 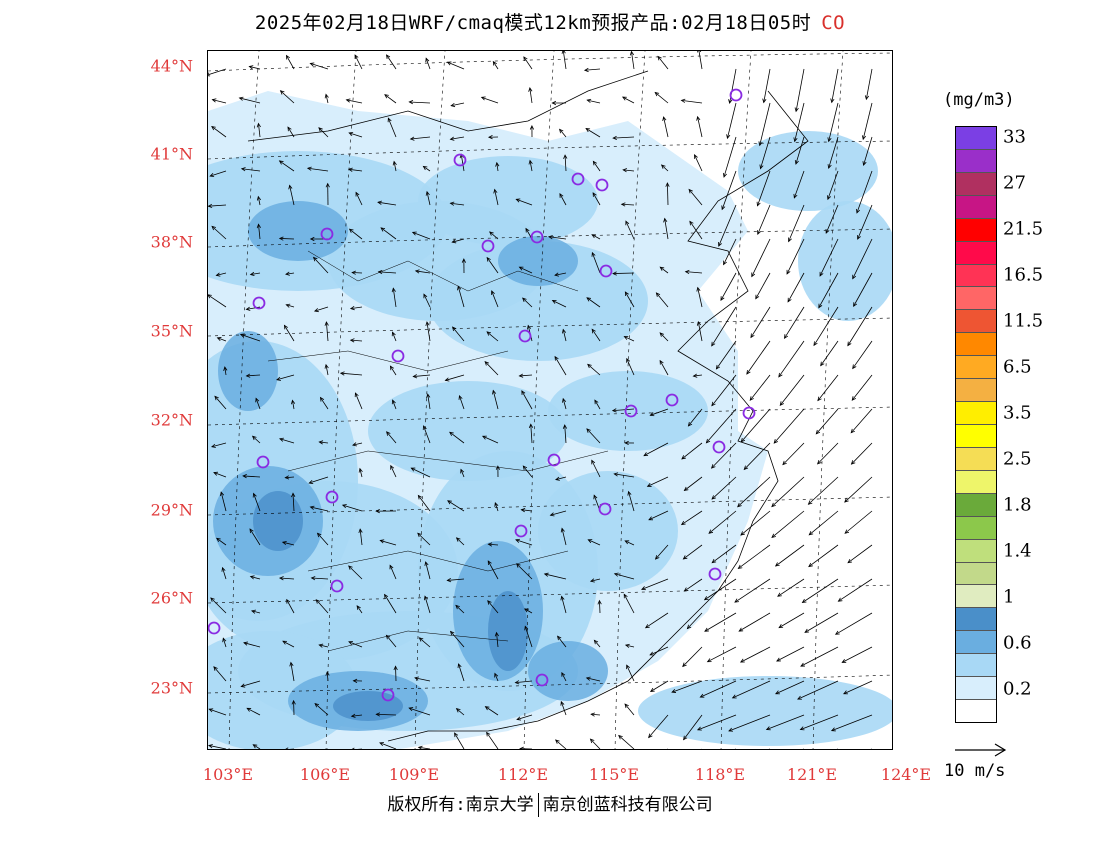 I want to click on copyright-company: 南京创蓝科技有限公司, so click(x=627, y=805).